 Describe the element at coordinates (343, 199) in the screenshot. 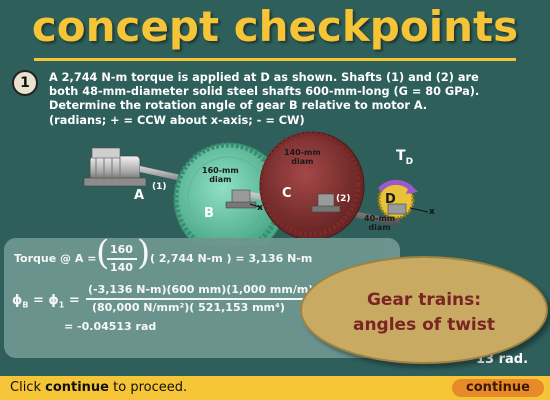

I see `label-shaft-2: (2)` at that location.